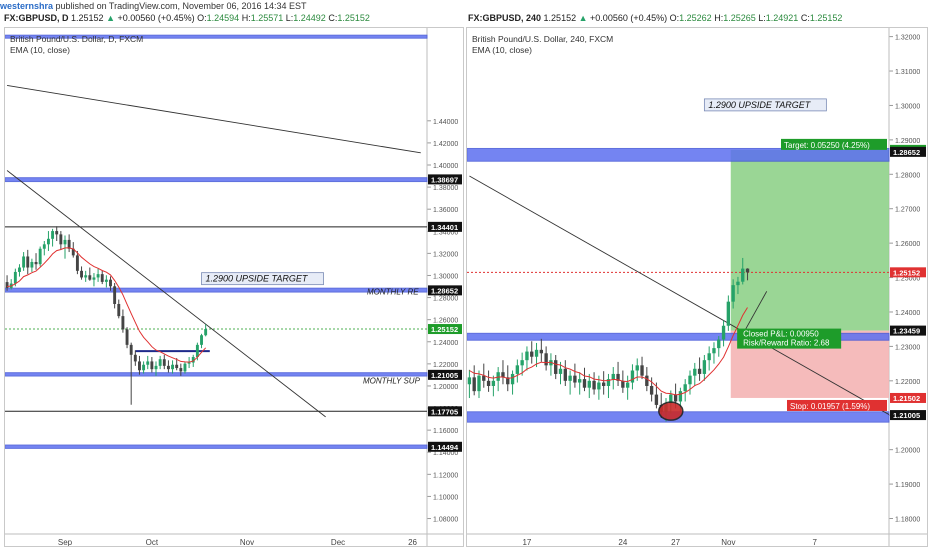 This screenshot has height=551, width=932. Describe the element at coordinates (27, 6) in the screenshot. I see `author-link: westernshra` at that location.